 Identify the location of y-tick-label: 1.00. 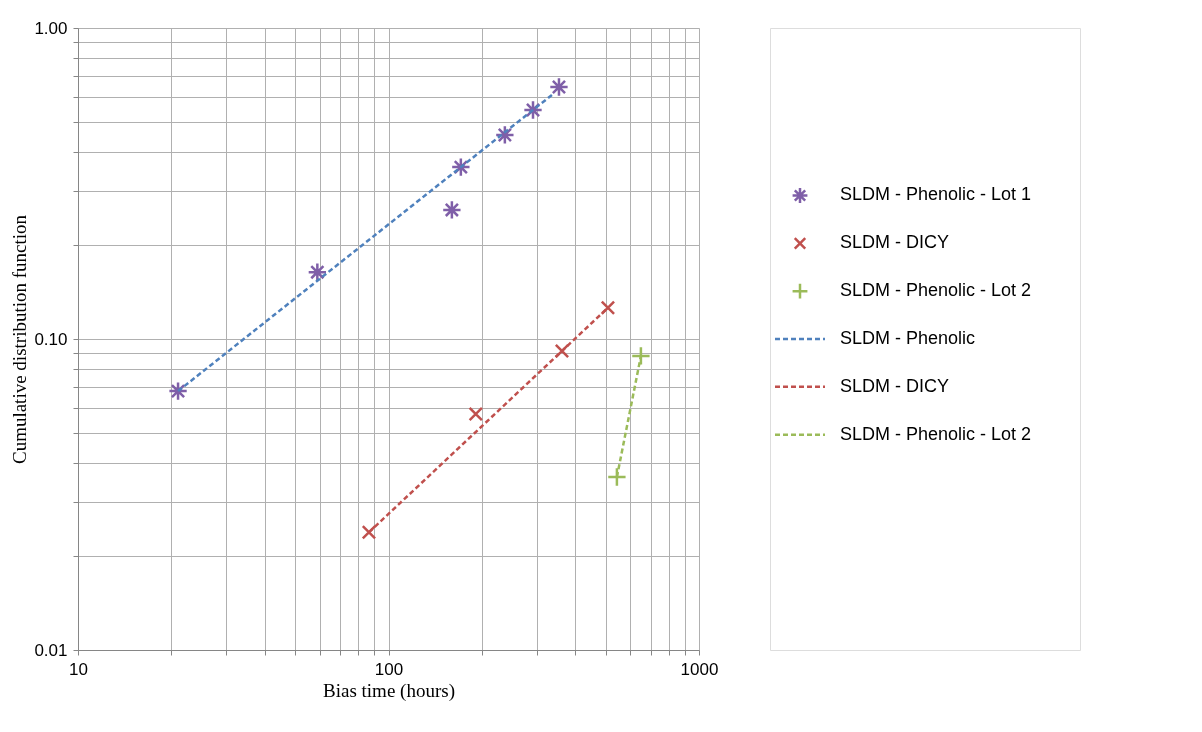
(51, 28).